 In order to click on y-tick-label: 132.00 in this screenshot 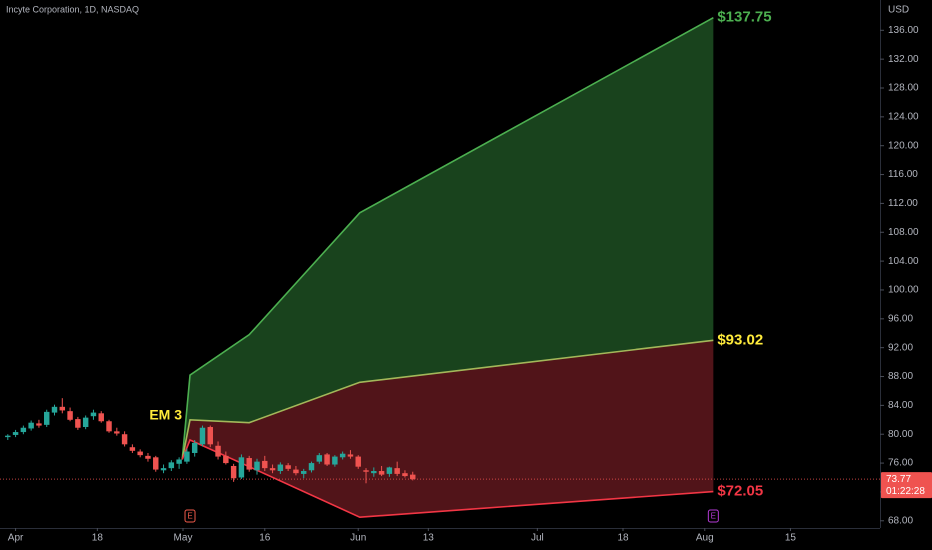, I will do `click(903, 59)`.